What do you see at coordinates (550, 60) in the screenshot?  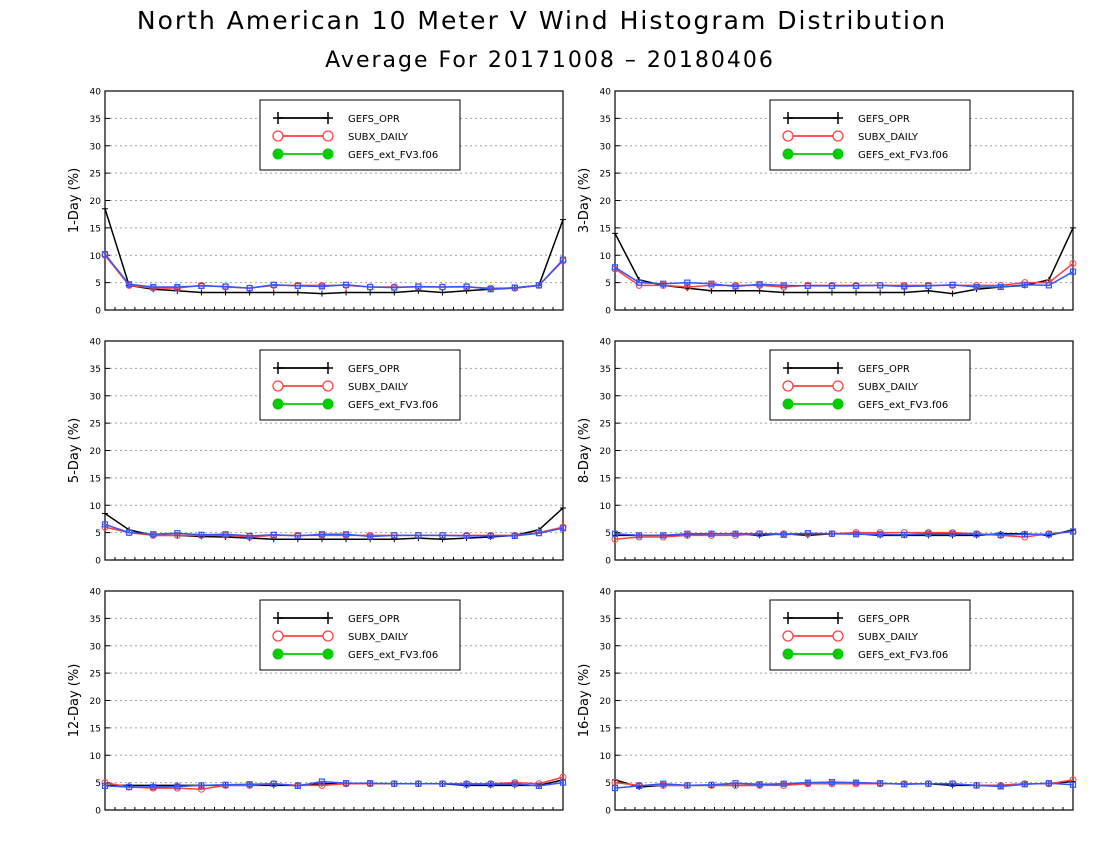 I see `chart-subtitle: Average For 20171008 – 20180406` at bounding box center [550, 60].